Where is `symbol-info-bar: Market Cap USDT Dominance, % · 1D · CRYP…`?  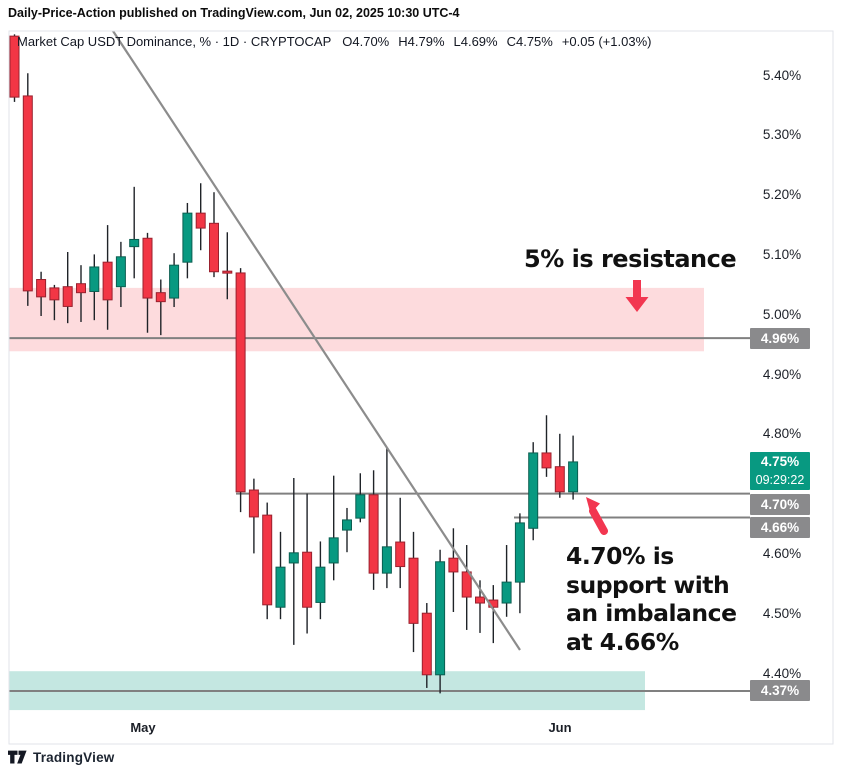 symbol-info-bar: Market Cap USDT Dominance, % · 1D · CRYP… is located at coordinates (334, 41).